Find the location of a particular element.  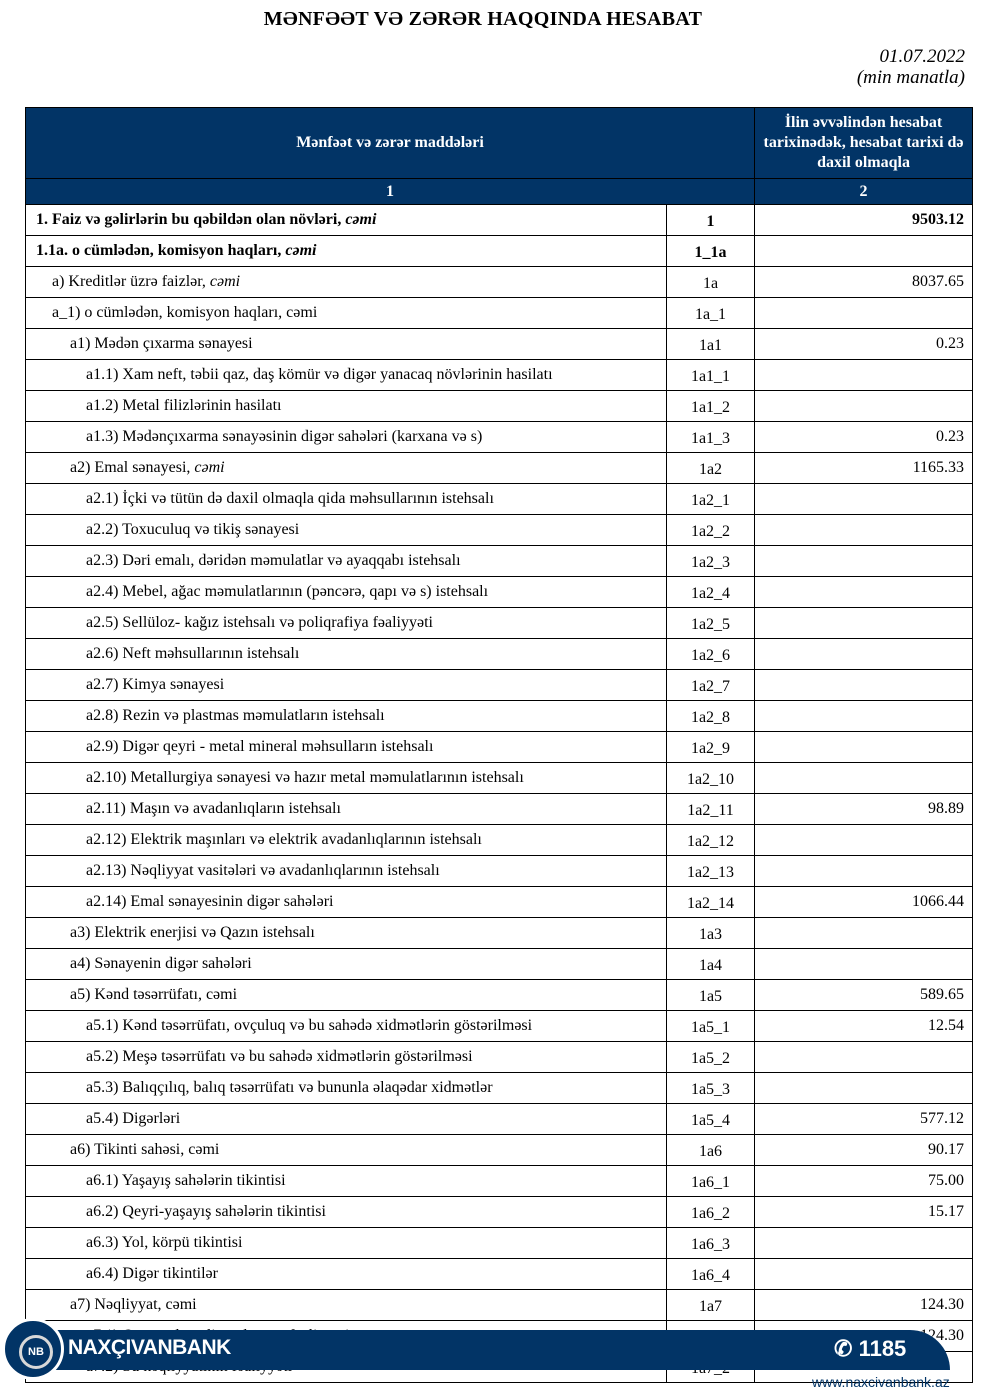

table-row: a2.7) Kimya sənayesi 1a2_7 is located at coordinates (499, 685).